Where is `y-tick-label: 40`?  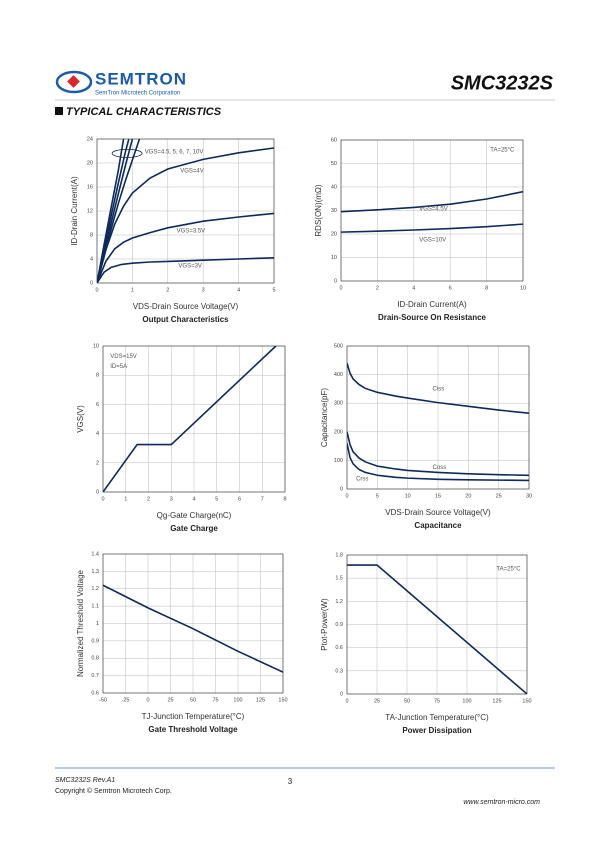 y-tick-label: 40 is located at coordinates (334, 187).